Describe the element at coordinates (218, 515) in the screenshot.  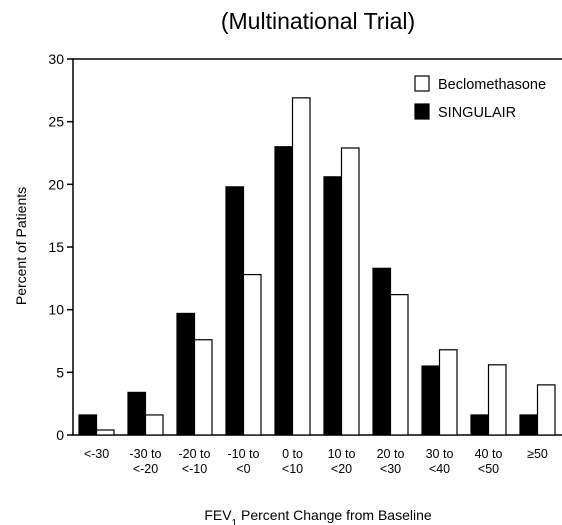
I see `x-axis-label-prefix: FEV` at that location.